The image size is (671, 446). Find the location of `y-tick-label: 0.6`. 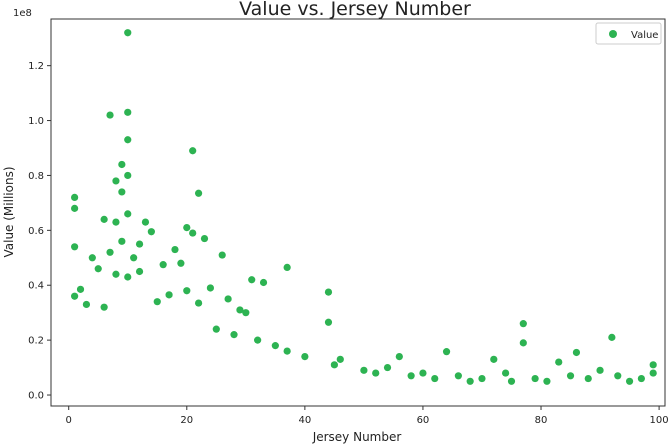

y-tick-label: 0.6 is located at coordinates (36, 231).